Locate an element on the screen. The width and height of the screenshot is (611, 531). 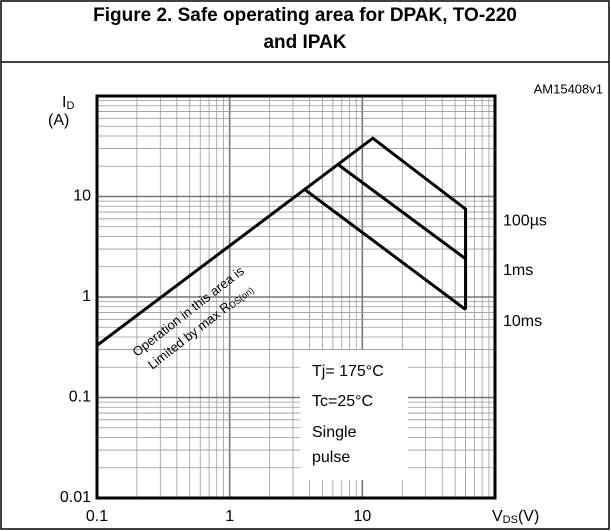
y-axis-label-sub: D is located at coordinates (70, 106).